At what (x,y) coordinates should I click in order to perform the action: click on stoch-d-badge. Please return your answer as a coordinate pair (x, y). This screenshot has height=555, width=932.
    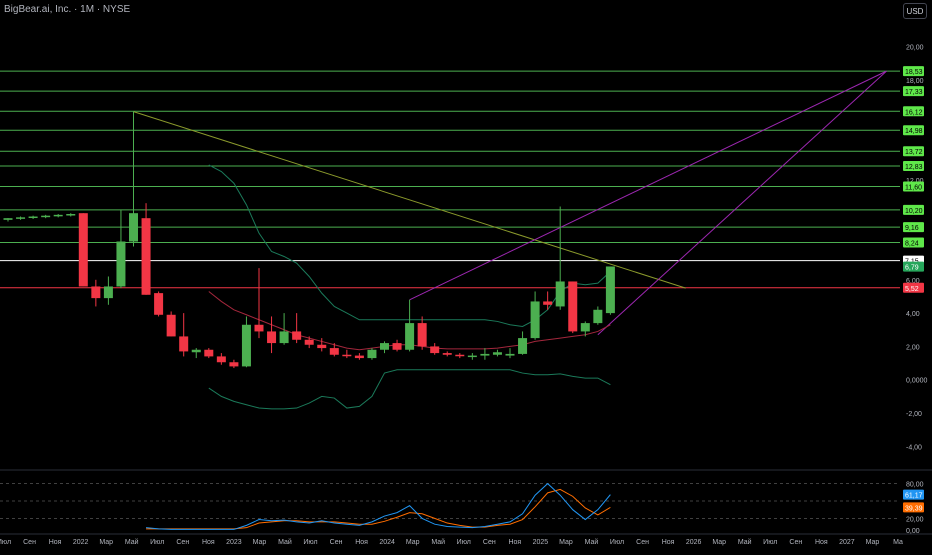
    Looking at the image, I should click on (913, 507).